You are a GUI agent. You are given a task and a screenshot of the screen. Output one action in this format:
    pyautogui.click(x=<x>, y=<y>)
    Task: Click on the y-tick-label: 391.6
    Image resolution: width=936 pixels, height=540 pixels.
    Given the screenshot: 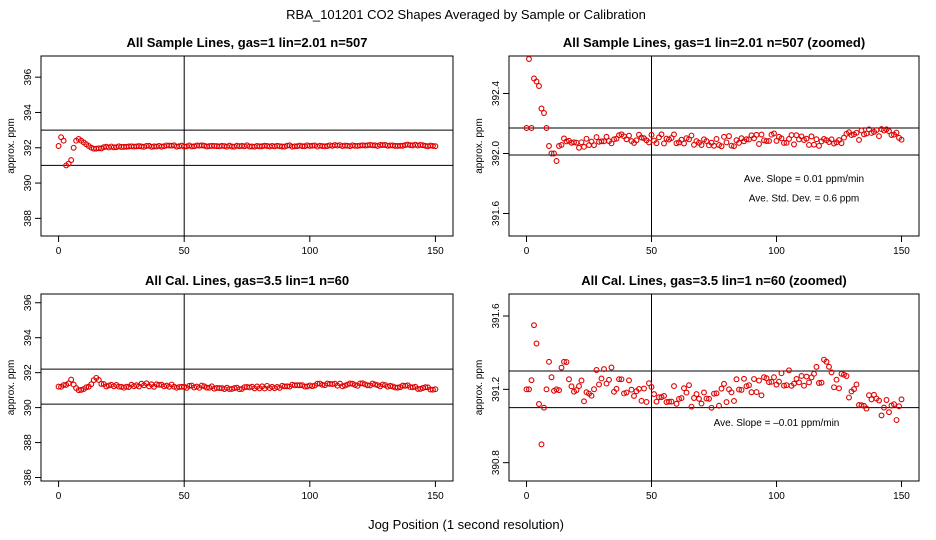 What is the action you would take?
    pyautogui.click(x=496, y=315)
    